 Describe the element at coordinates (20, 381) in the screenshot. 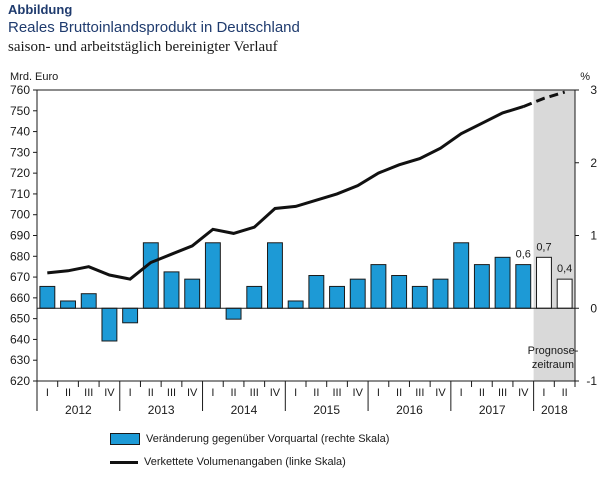

I see `left-tick-label: 620` at that location.